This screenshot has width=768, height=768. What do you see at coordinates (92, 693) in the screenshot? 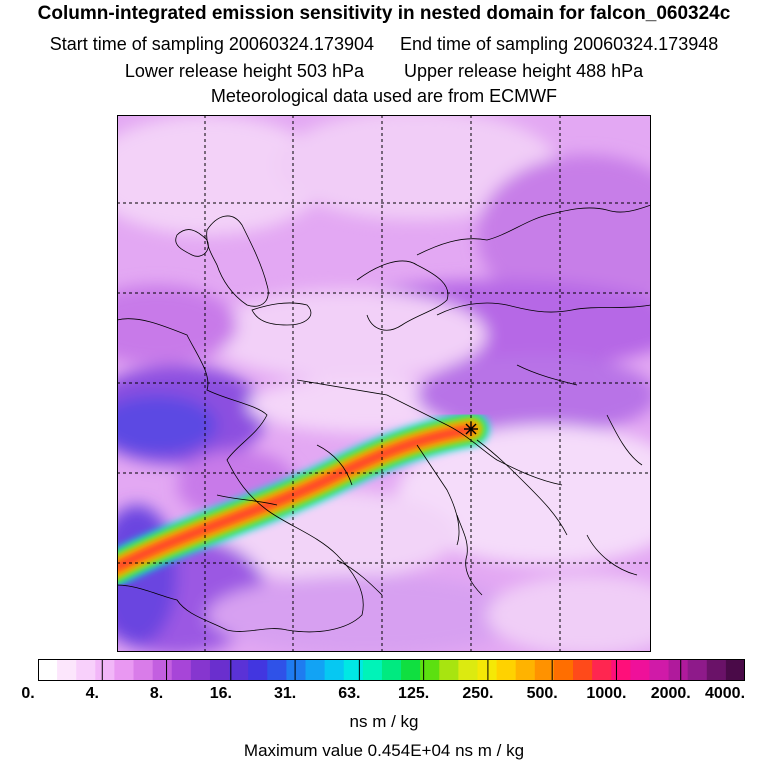
I see `colorbar-tick-label: 4.` at bounding box center [92, 693].